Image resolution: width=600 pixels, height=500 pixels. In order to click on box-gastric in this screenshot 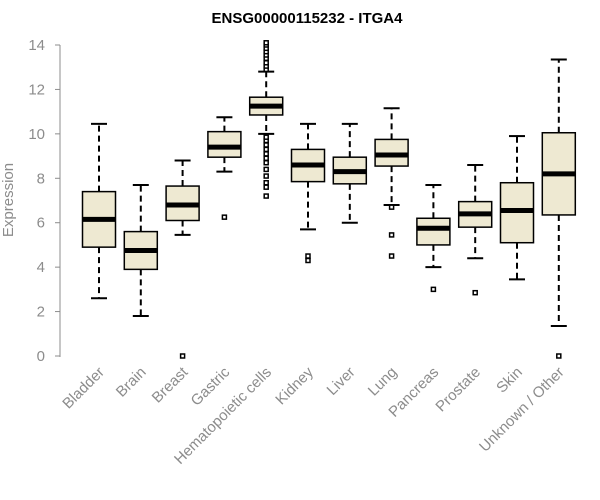, I will do `click(224, 168)`.